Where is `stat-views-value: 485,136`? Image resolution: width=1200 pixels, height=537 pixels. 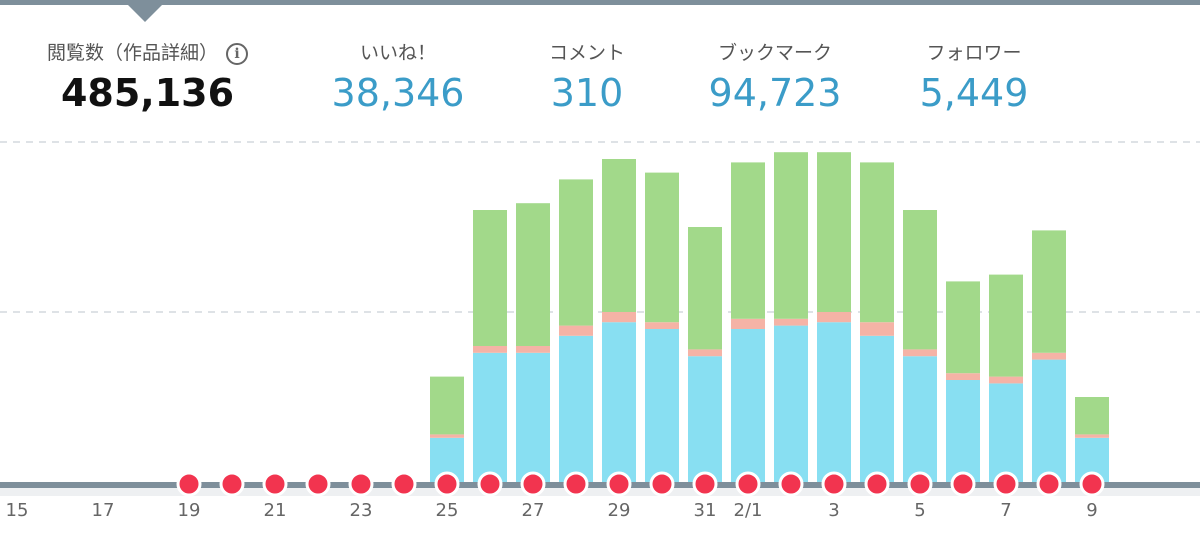
stat-views-value: 485,136 is located at coordinates (147, 93).